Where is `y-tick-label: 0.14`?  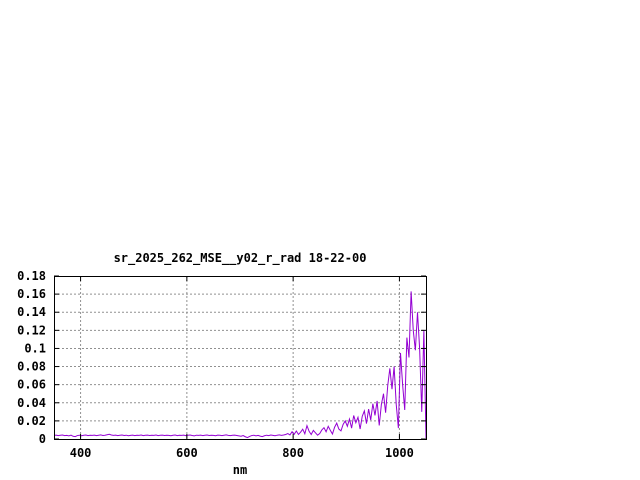
y-tick-label: 0.14 is located at coordinates (31, 312).